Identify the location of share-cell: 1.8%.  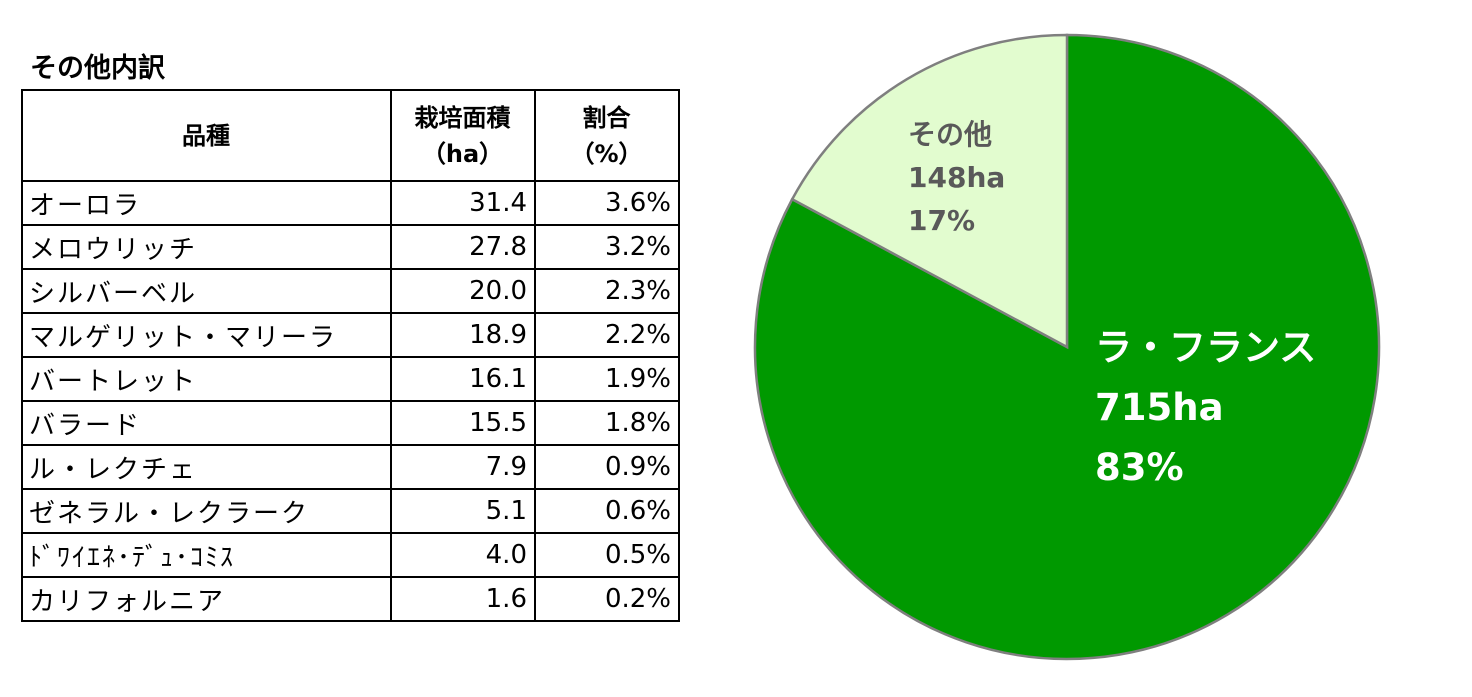
(607, 423).